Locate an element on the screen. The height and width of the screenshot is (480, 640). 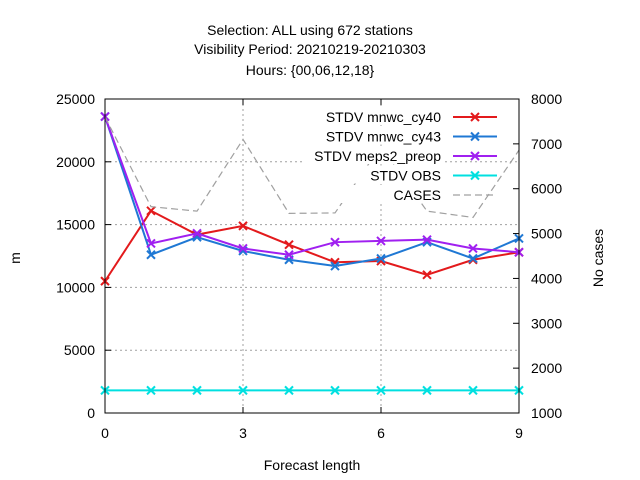
title-line-3: Hours: {00,06,12,18} is located at coordinates (310, 70).